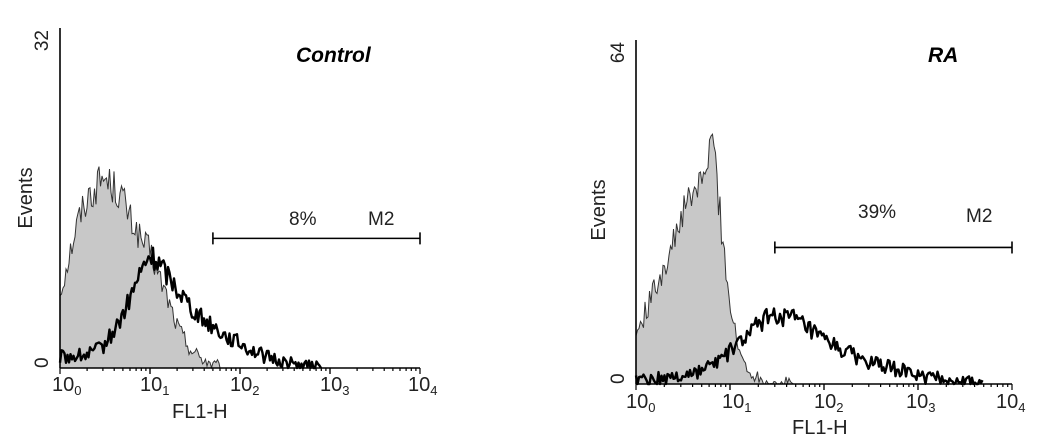  Describe the element at coordinates (715, 259) in the screenshot. I see `isotype-histogram` at that location.